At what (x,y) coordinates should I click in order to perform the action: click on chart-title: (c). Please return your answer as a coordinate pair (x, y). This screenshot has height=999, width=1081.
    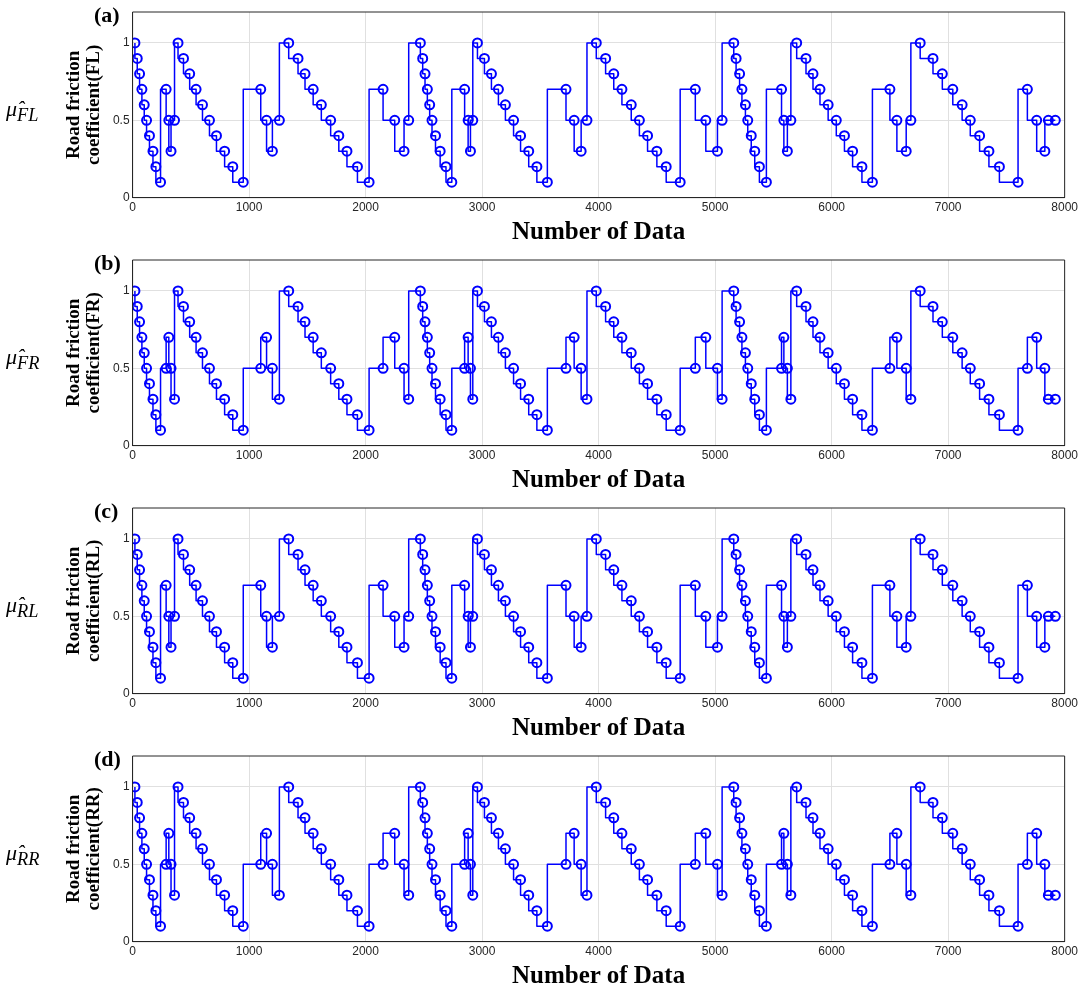
    Looking at the image, I should click on (106, 511).